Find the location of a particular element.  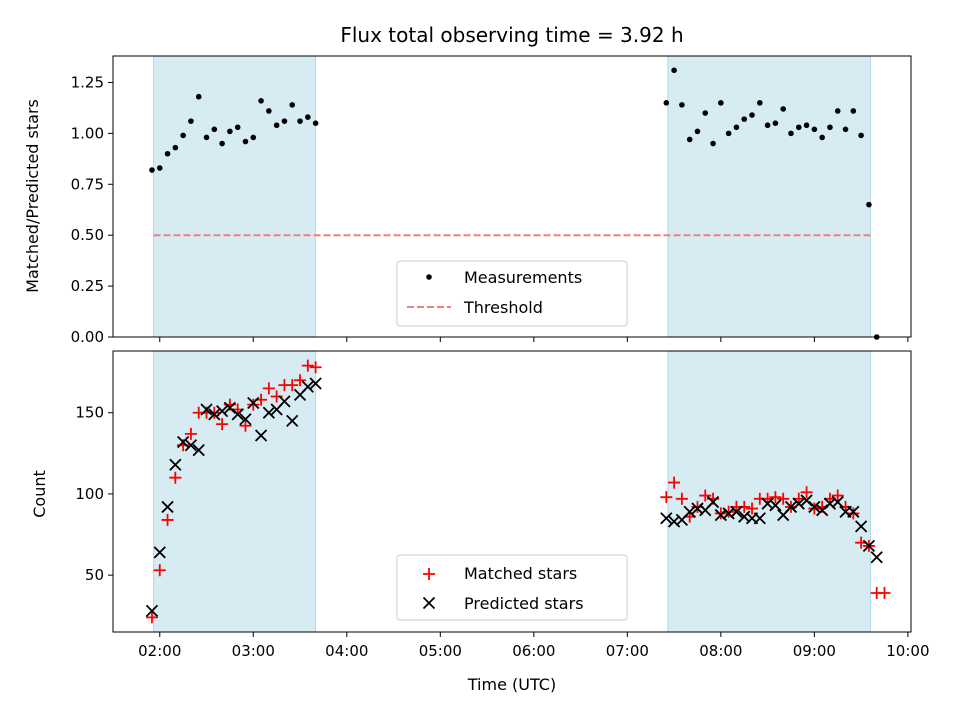

top-legend: Measurements Threshold is located at coordinates (512, 293).